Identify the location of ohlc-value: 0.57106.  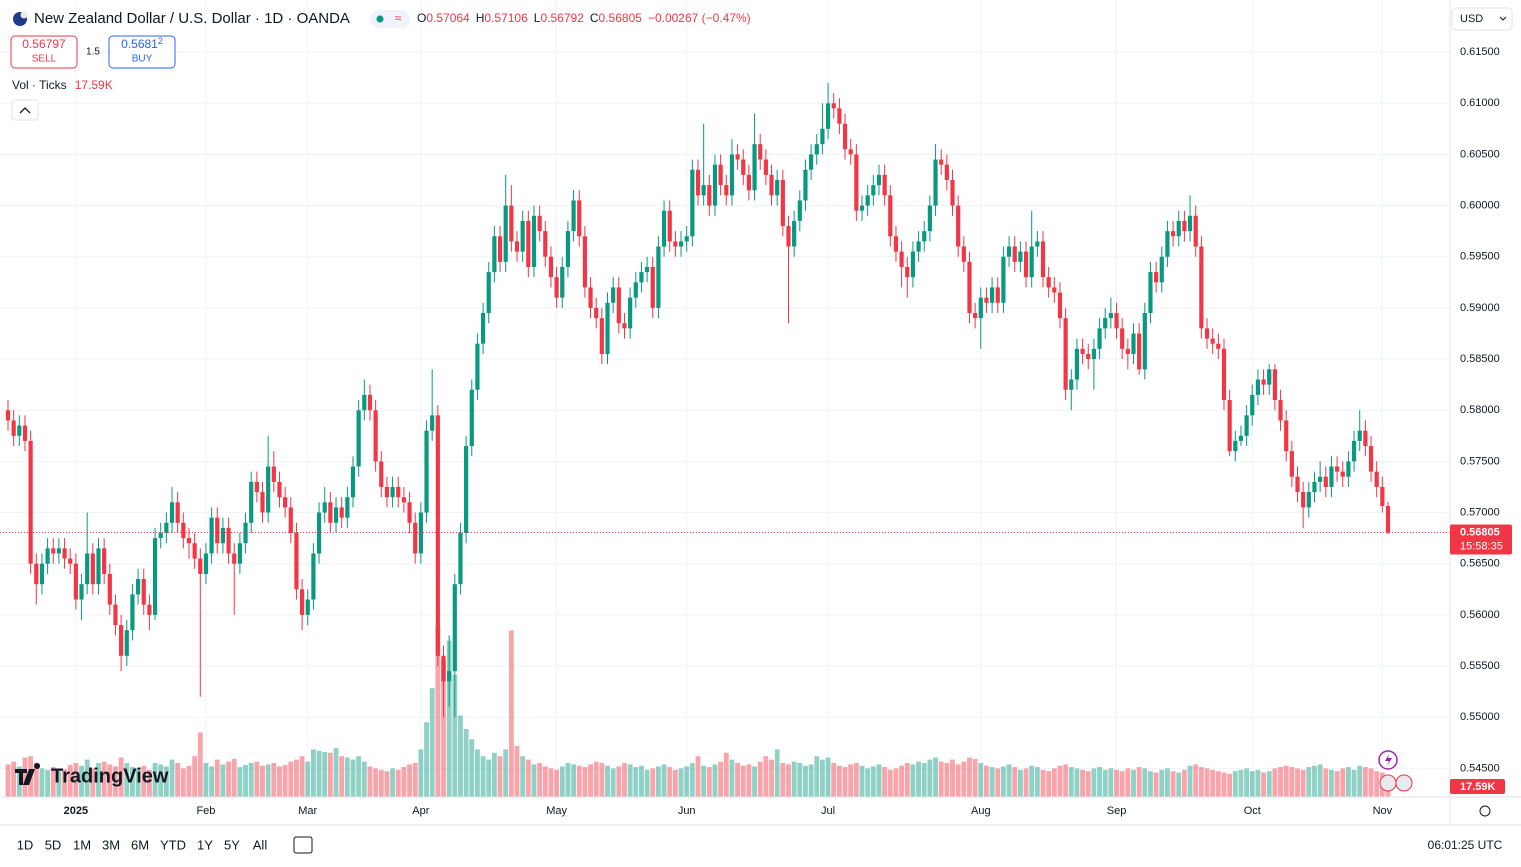
(506, 18).